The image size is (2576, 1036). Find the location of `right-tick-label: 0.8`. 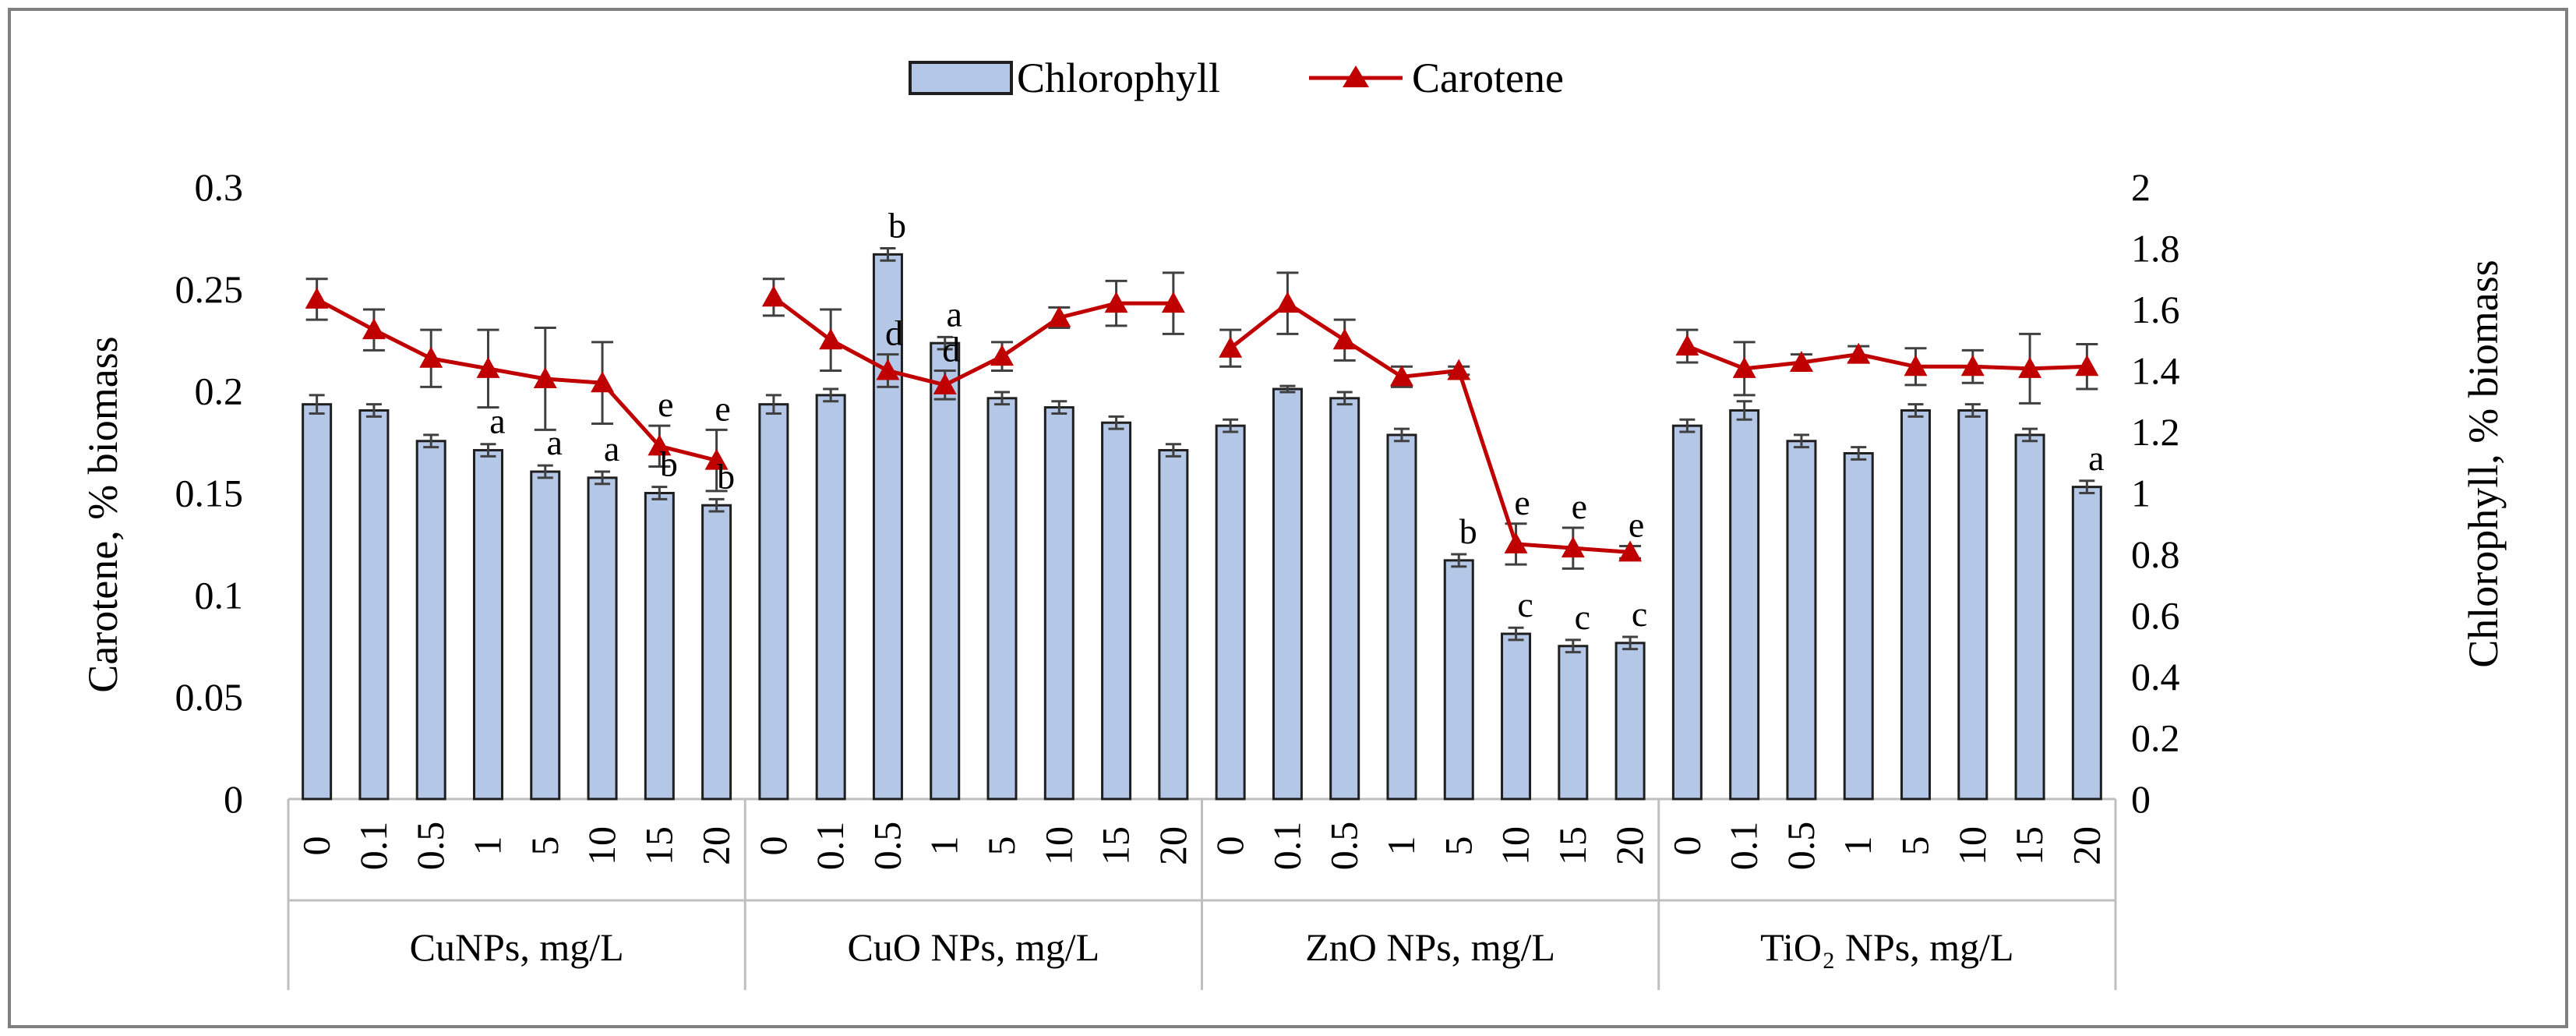

right-tick-label: 0.8 is located at coordinates (2155, 554).